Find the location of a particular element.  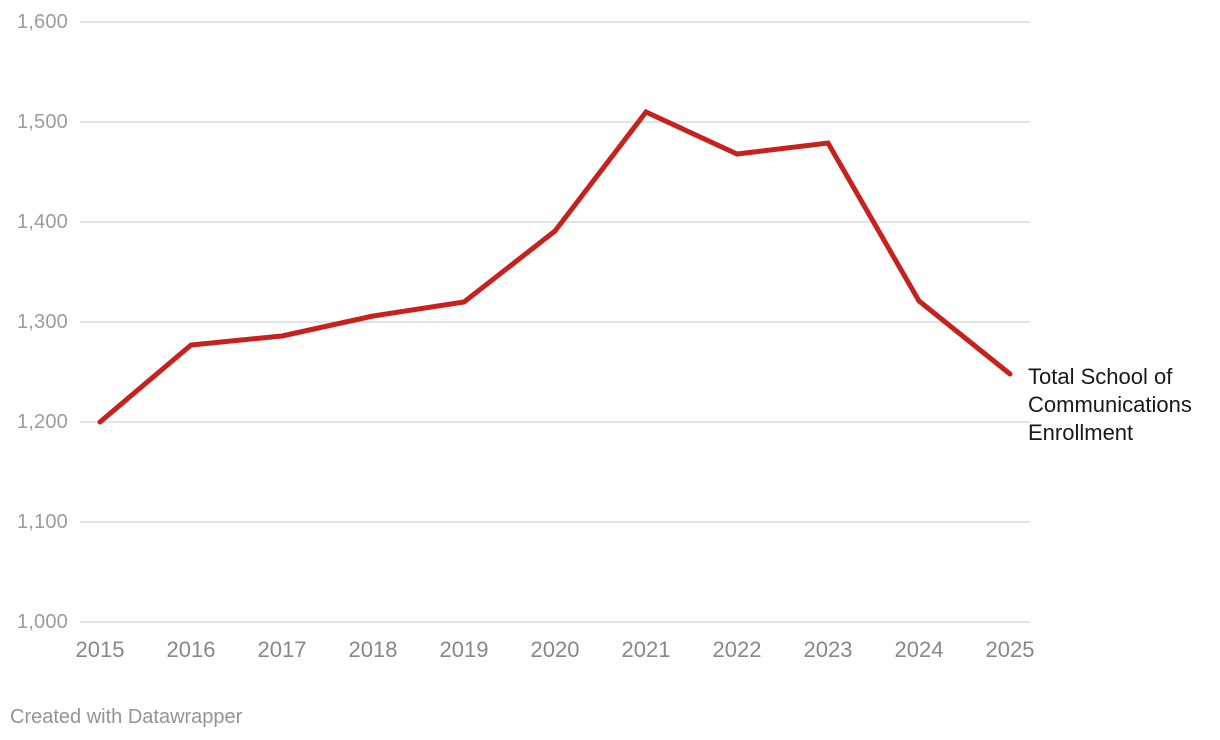

y-axis-tick-label: 1,400 is located at coordinates (42, 222).